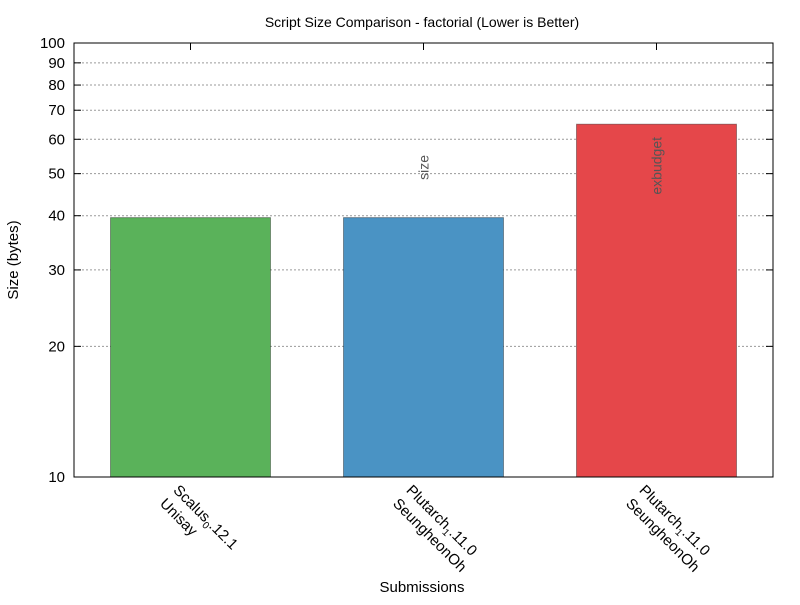 The width and height of the screenshot is (800, 605). I want to click on y-tick-label: 20, so click(56, 346).